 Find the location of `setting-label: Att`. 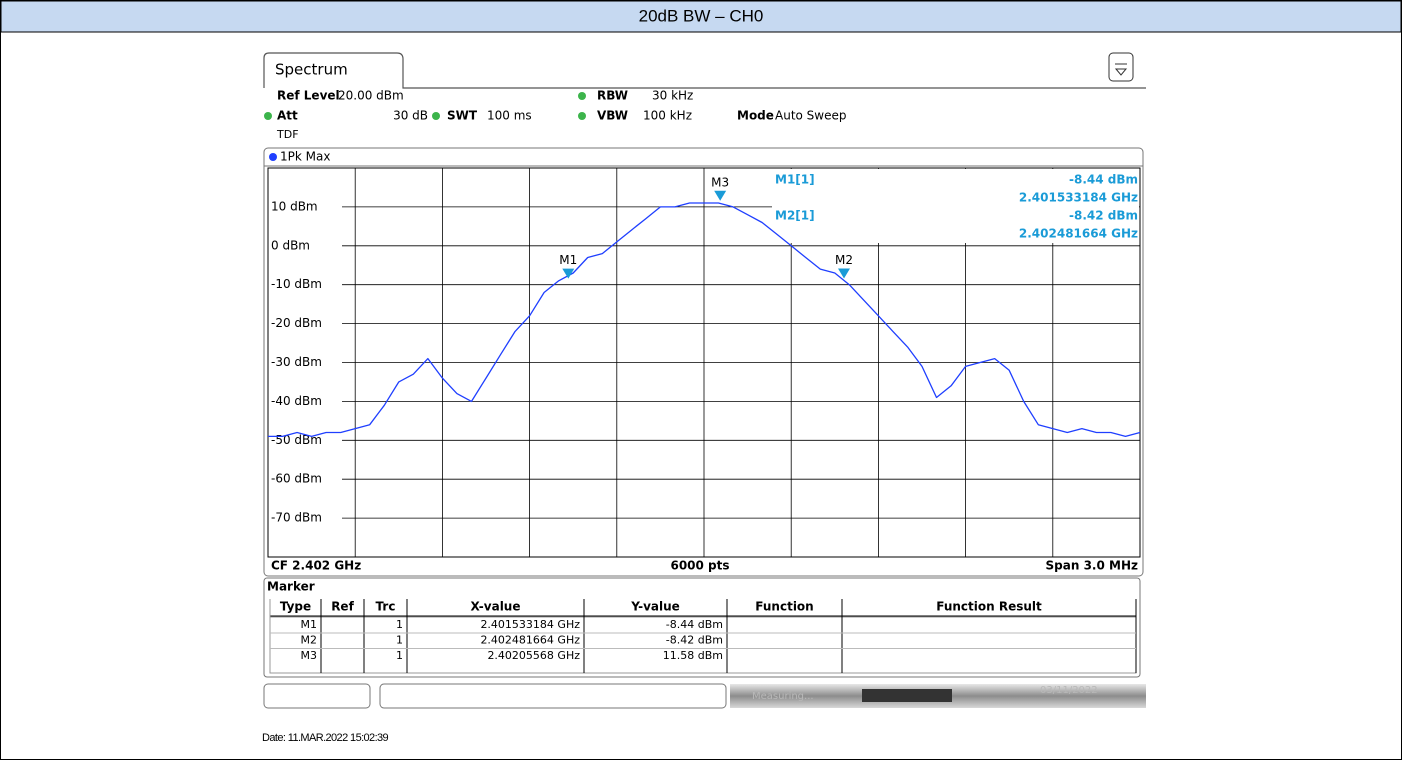

setting-label: Att is located at coordinates (287, 116).